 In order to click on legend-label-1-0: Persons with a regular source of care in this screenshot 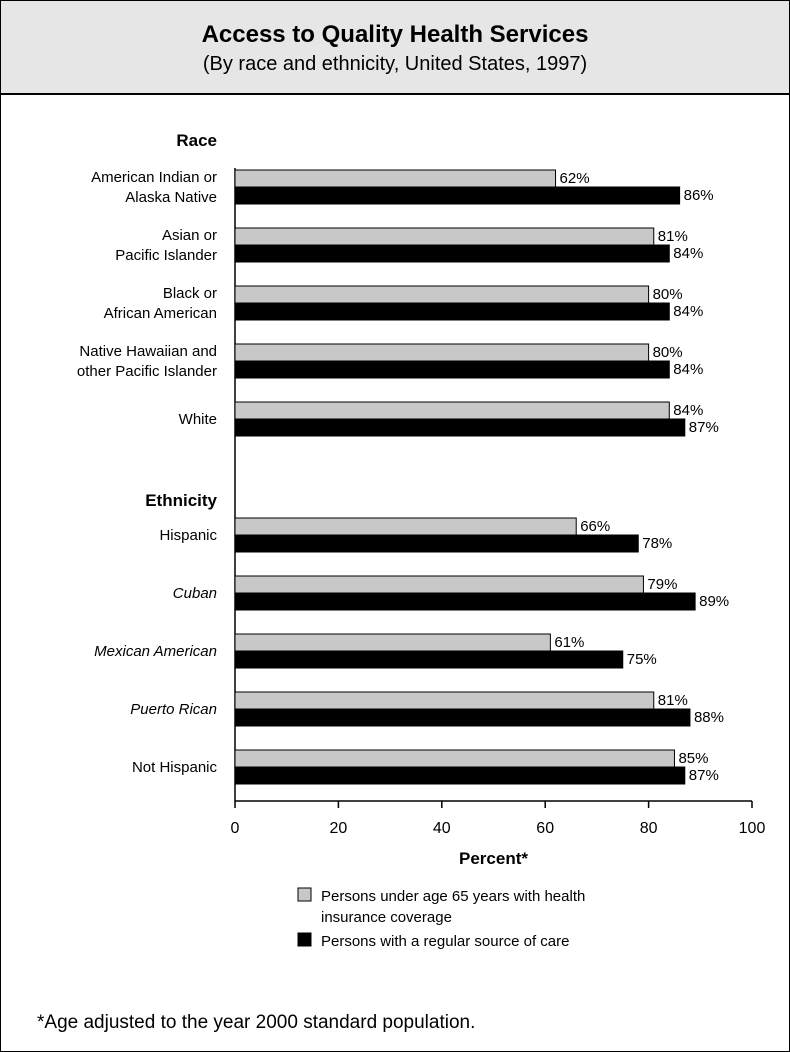, I will do `click(445, 941)`.